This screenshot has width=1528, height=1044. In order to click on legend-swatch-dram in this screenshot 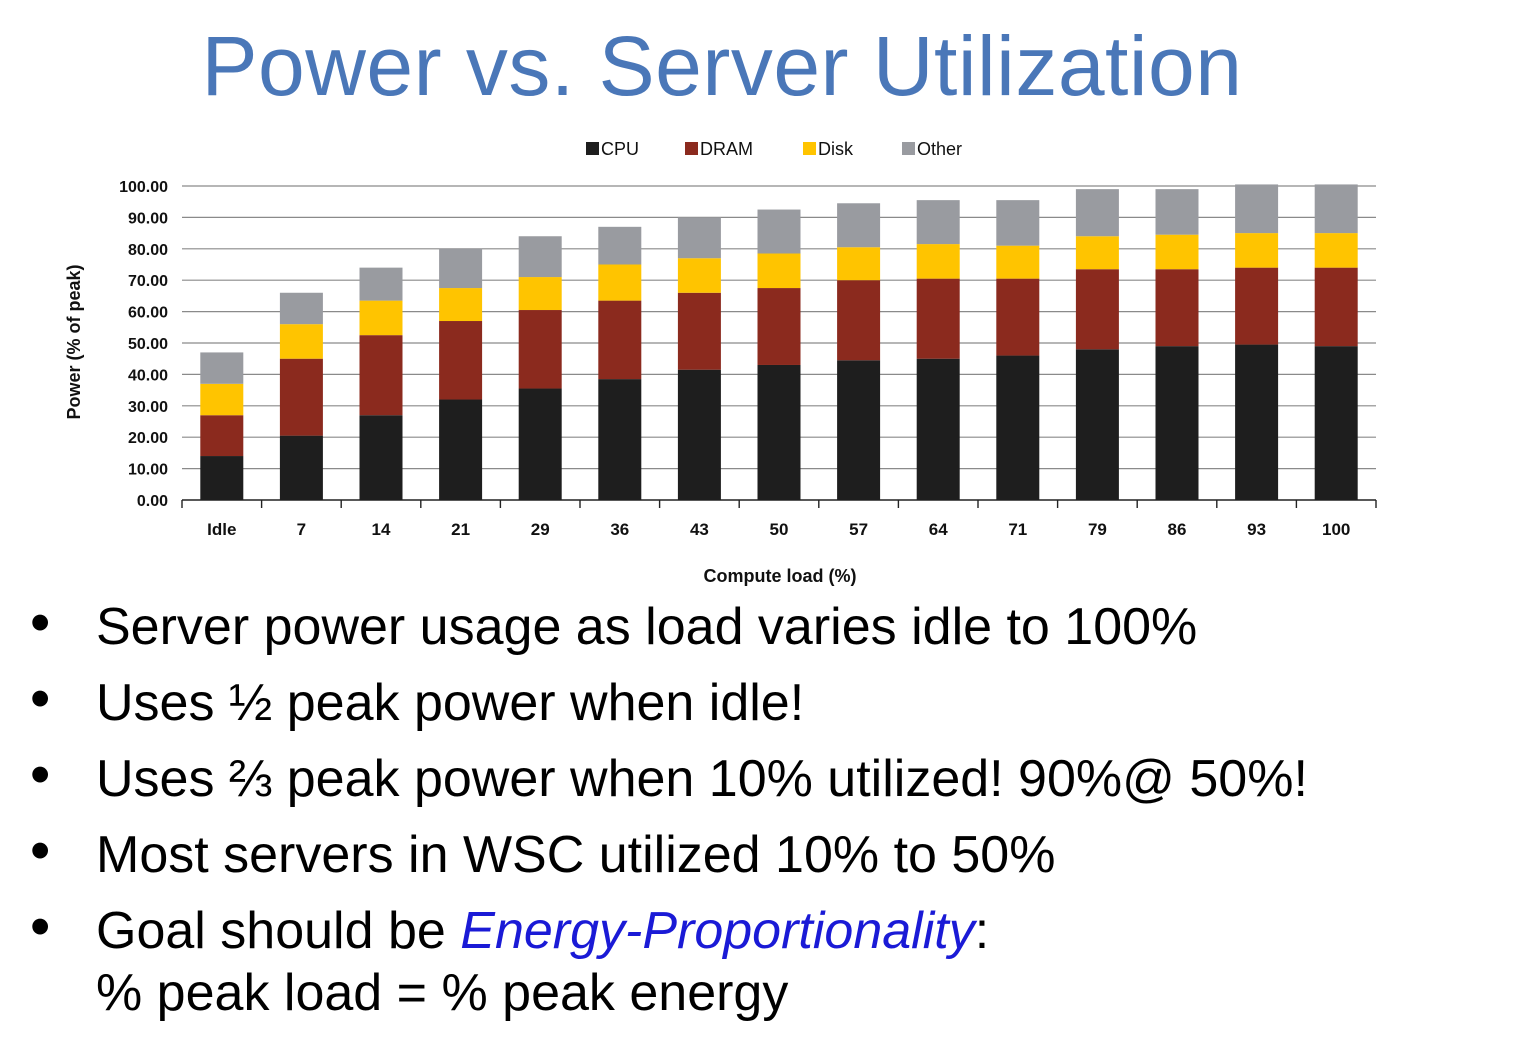, I will do `click(691, 148)`.